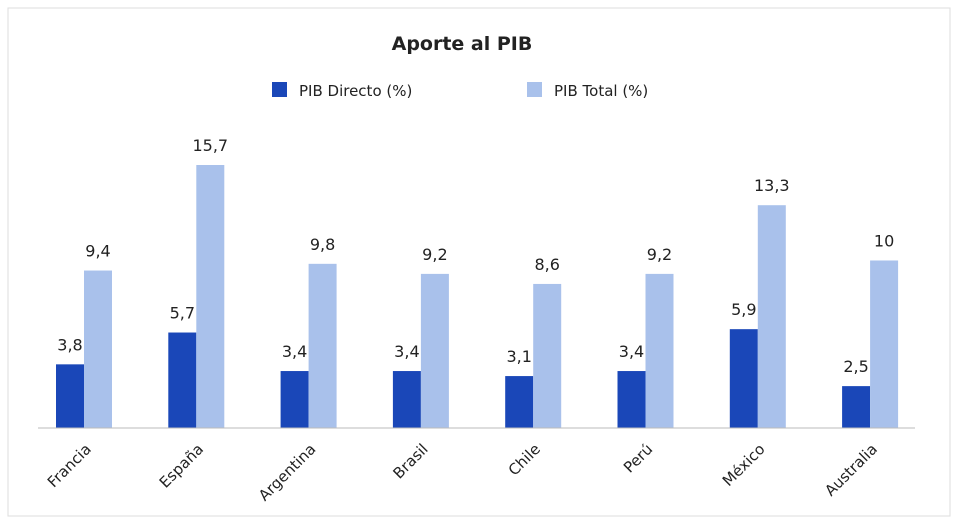 This screenshot has width=955, height=522. Describe the element at coordinates (210, 145) in the screenshot. I see `value-label: 15,7` at that location.